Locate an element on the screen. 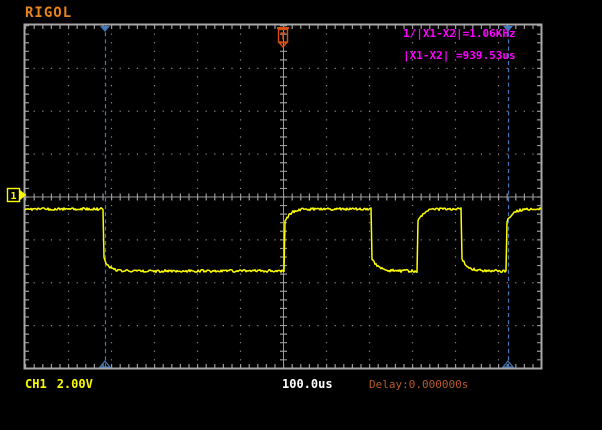  cursor-x2-line is located at coordinates (508, 196).